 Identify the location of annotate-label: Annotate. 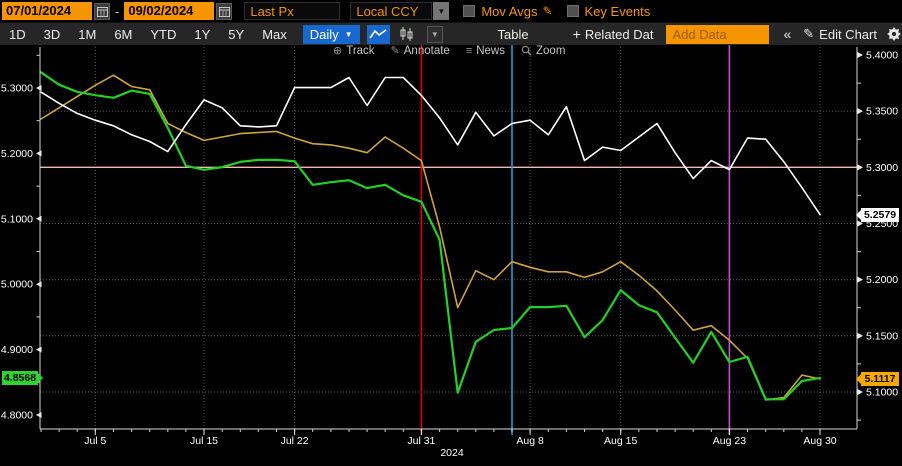
(426, 50).